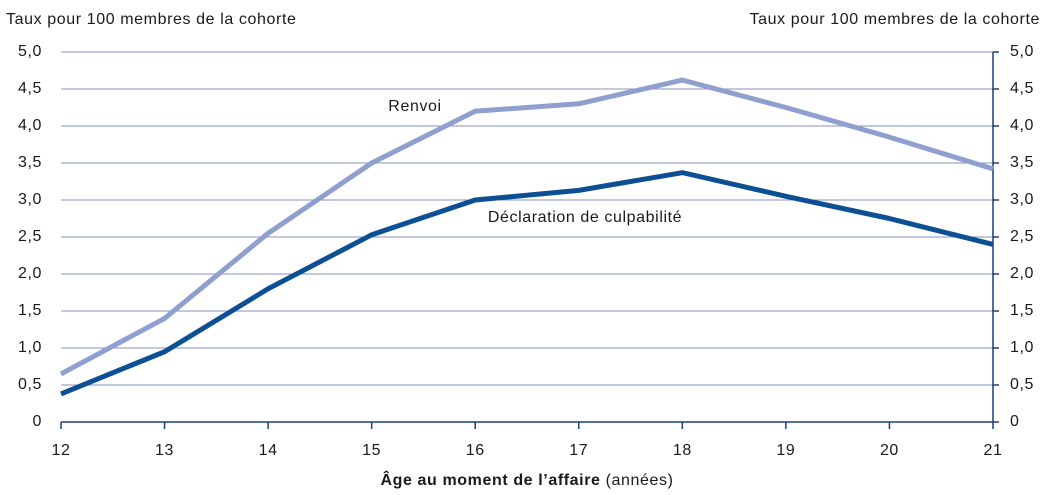 Image resolution: width=1058 pixels, height=495 pixels. What do you see at coordinates (1022, 51) in the screenshot?
I see `y2-tick-label: 5,0` at bounding box center [1022, 51].